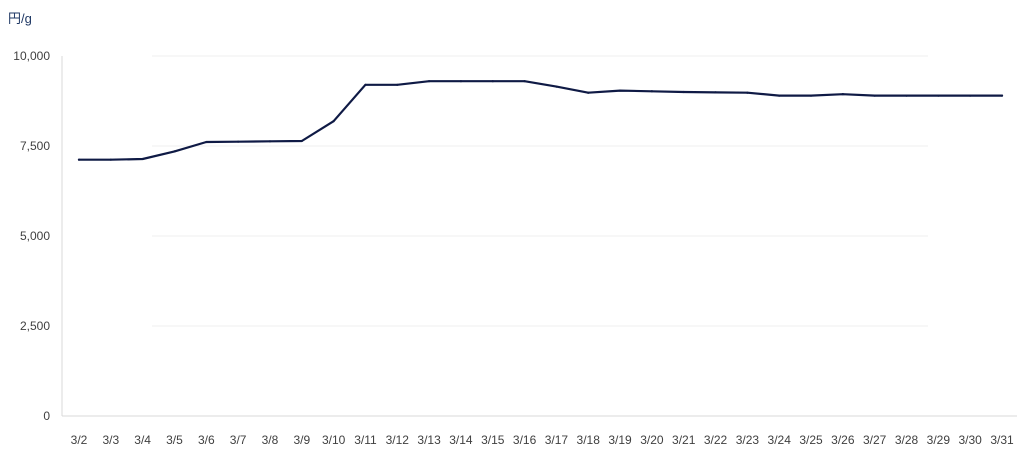 The width and height of the screenshot is (1025, 460). What do you see at coordinates (46, 416) in the screenshot?
I see `y-tick-label: 0` at bounding box center [46, 416].